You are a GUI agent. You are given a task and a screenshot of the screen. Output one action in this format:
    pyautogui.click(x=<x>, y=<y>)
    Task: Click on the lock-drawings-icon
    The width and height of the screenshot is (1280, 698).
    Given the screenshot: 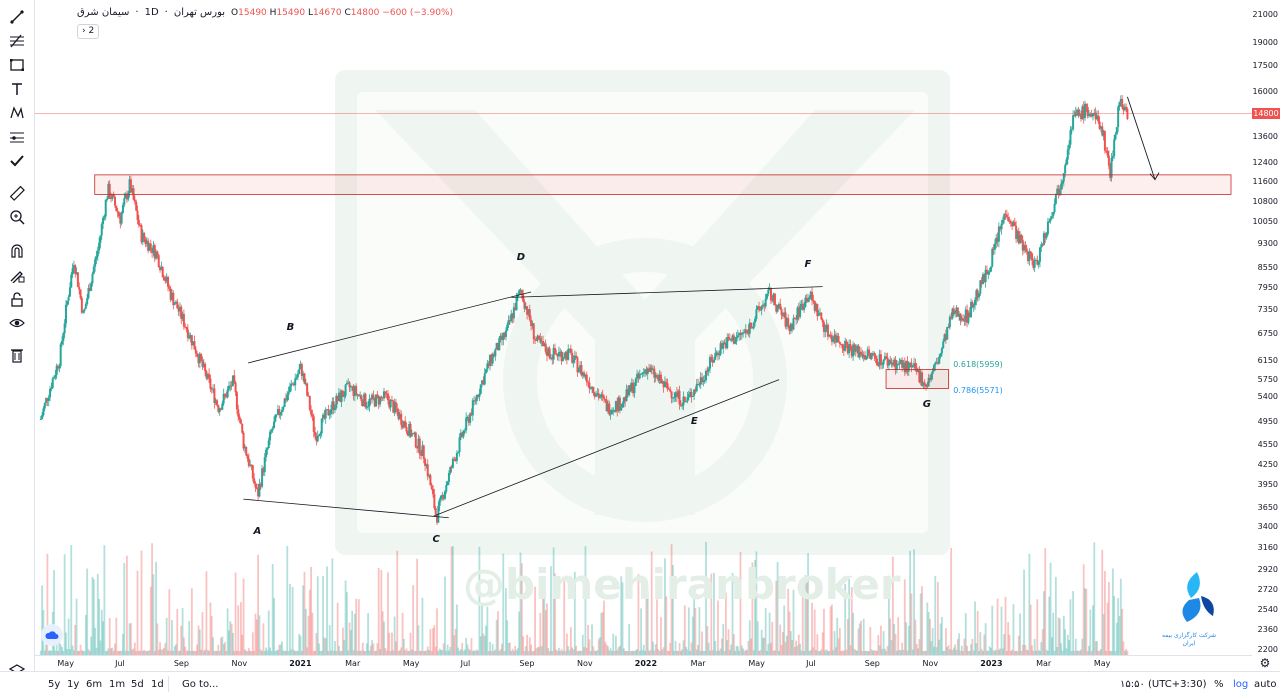 What is the action you would take?
    pyautogui.click(x=17, y=275)
    